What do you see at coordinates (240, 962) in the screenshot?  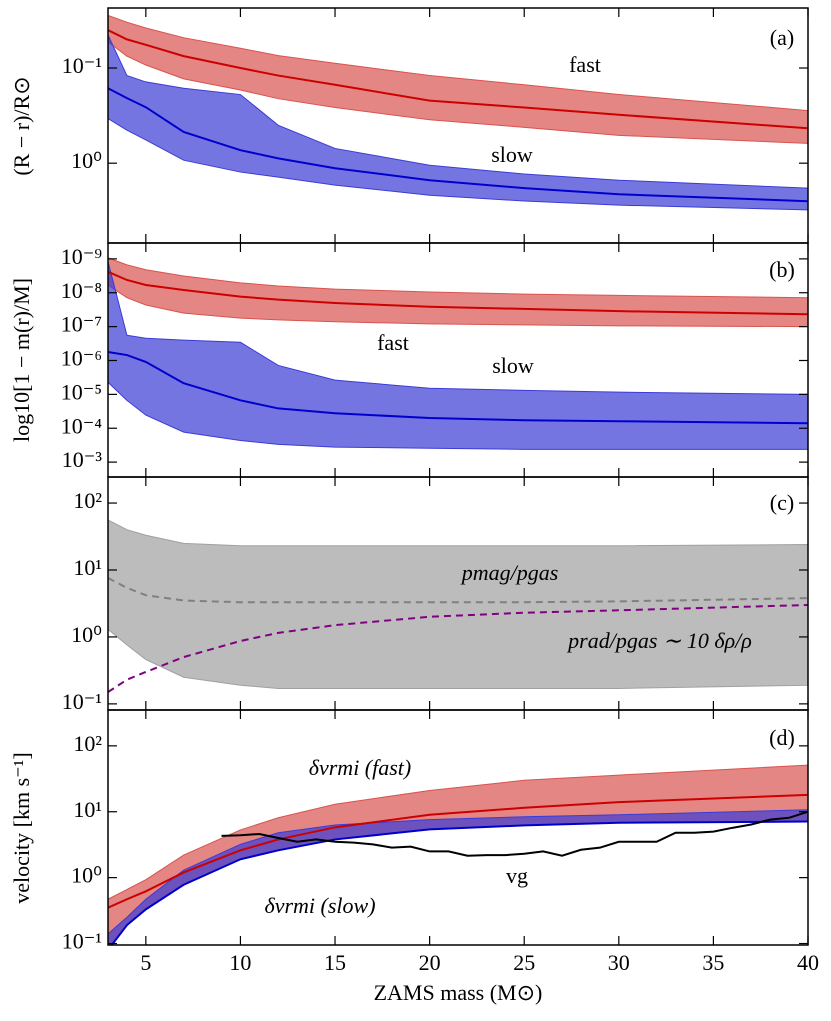 I see `x-tick-label: 10` at bounding box center [240, 962].